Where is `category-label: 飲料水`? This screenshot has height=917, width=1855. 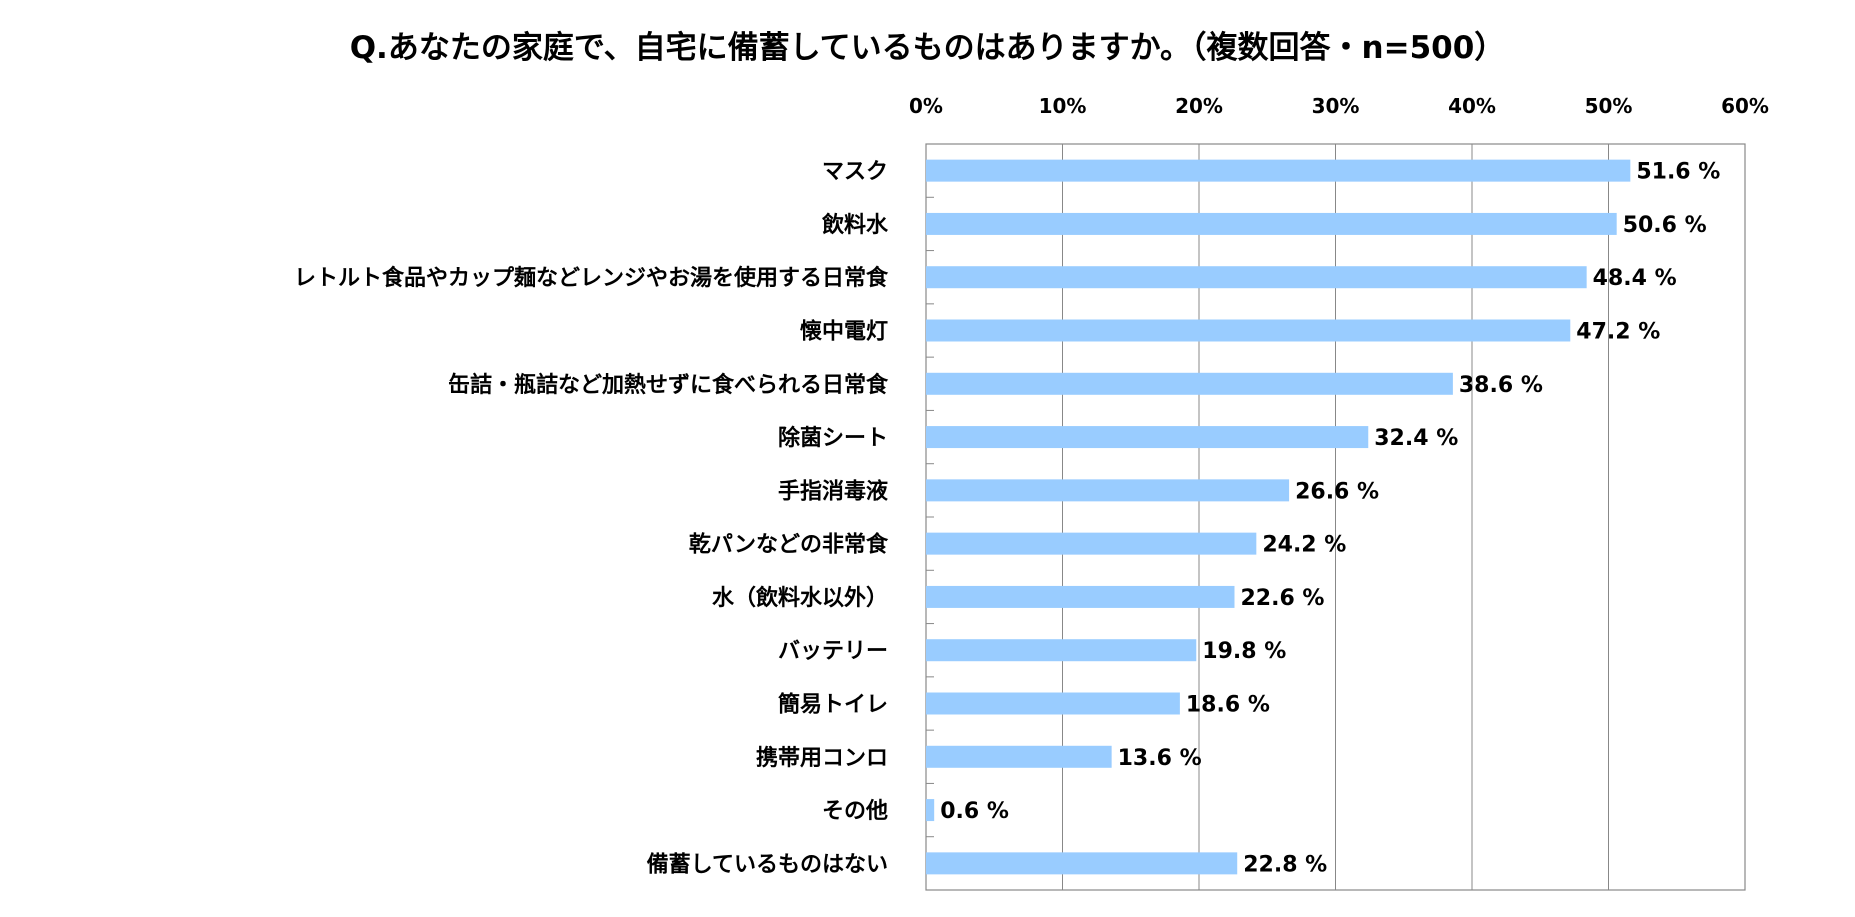 category-label: 飲料水 is located at coordinates (855, 225).